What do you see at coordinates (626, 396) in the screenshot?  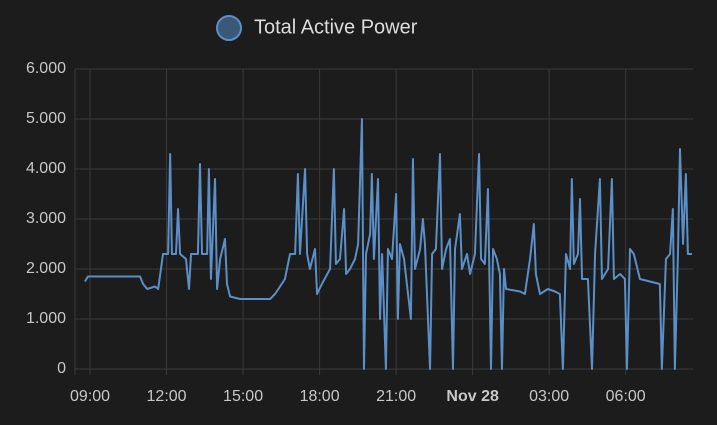 I see `x-tick-label: 06:00` at bounding box center [626, 396].